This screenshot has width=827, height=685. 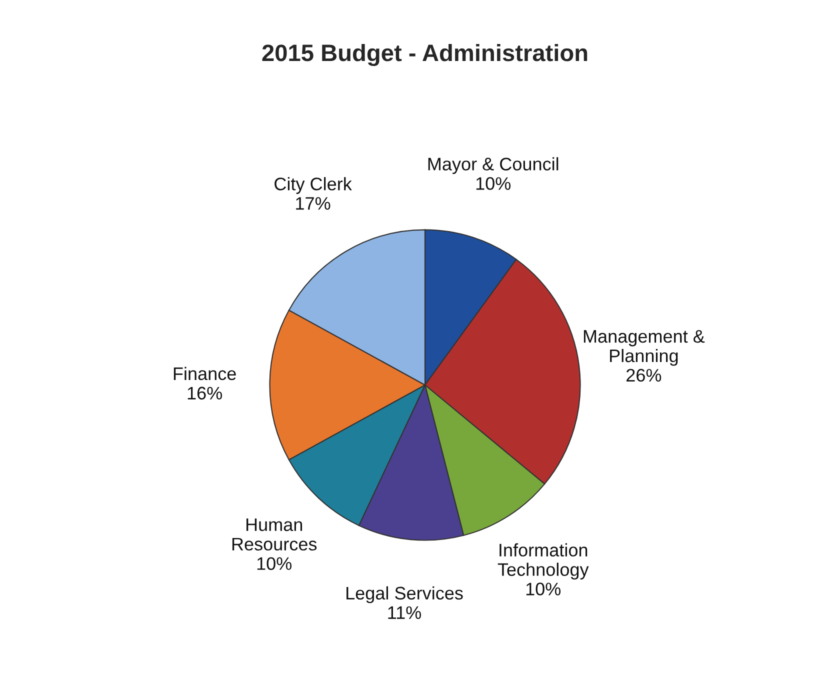 What do you see at coordinates (425, 55) in the screenshot?
I see `chart-title: 2015 Budget - Administration` at bounding box center [425, 55].